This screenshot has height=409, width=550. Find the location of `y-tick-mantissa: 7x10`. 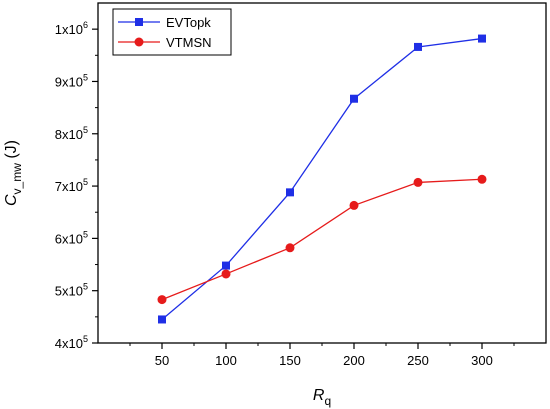

y-tick-mantissa: 7x10 is located at coordinates (69, 186).